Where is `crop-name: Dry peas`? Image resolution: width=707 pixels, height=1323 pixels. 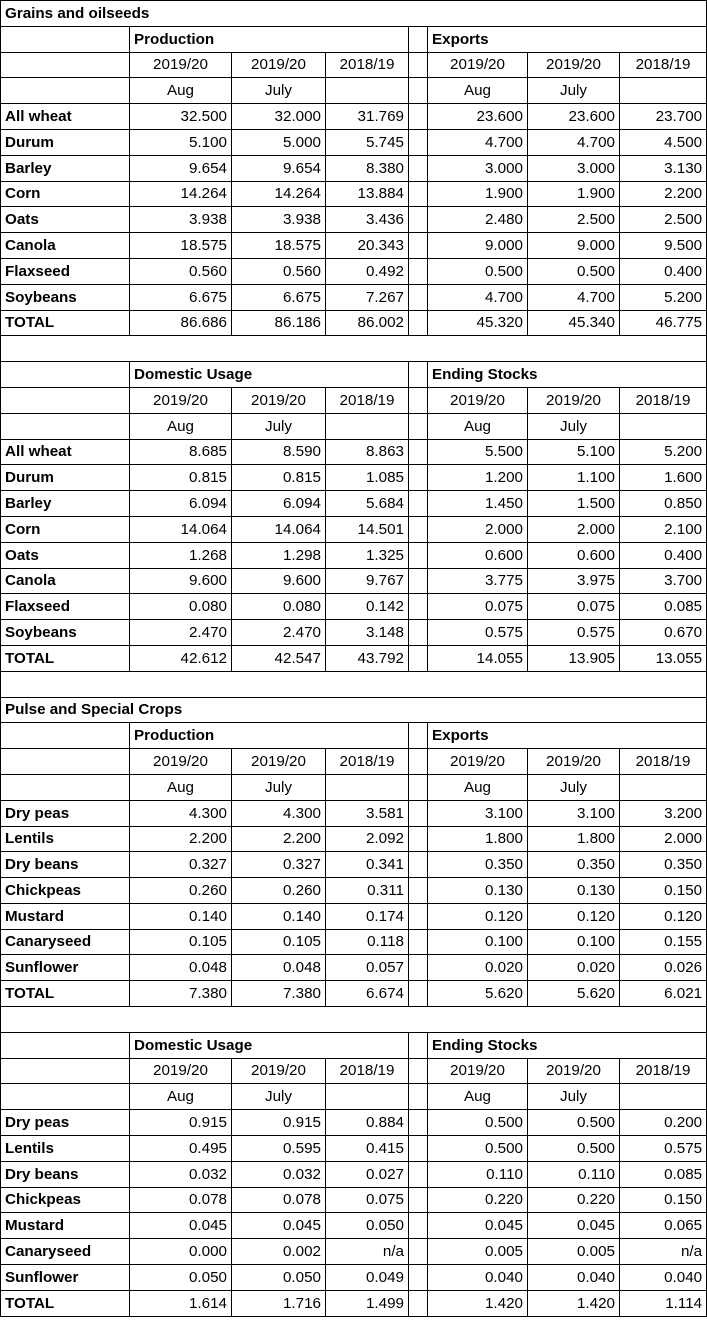 crop-name: Dry peas is located at coordinates (65, 813).